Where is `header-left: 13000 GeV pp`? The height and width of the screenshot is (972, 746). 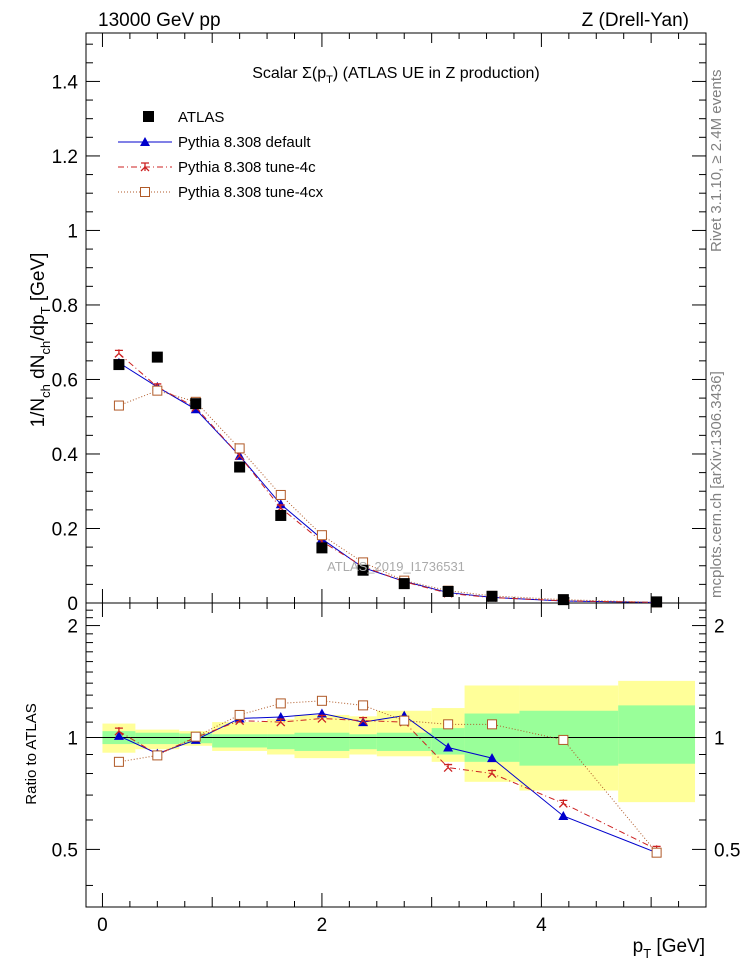 header-left: 13000 GeV pp is located at coordinates (159, 20).